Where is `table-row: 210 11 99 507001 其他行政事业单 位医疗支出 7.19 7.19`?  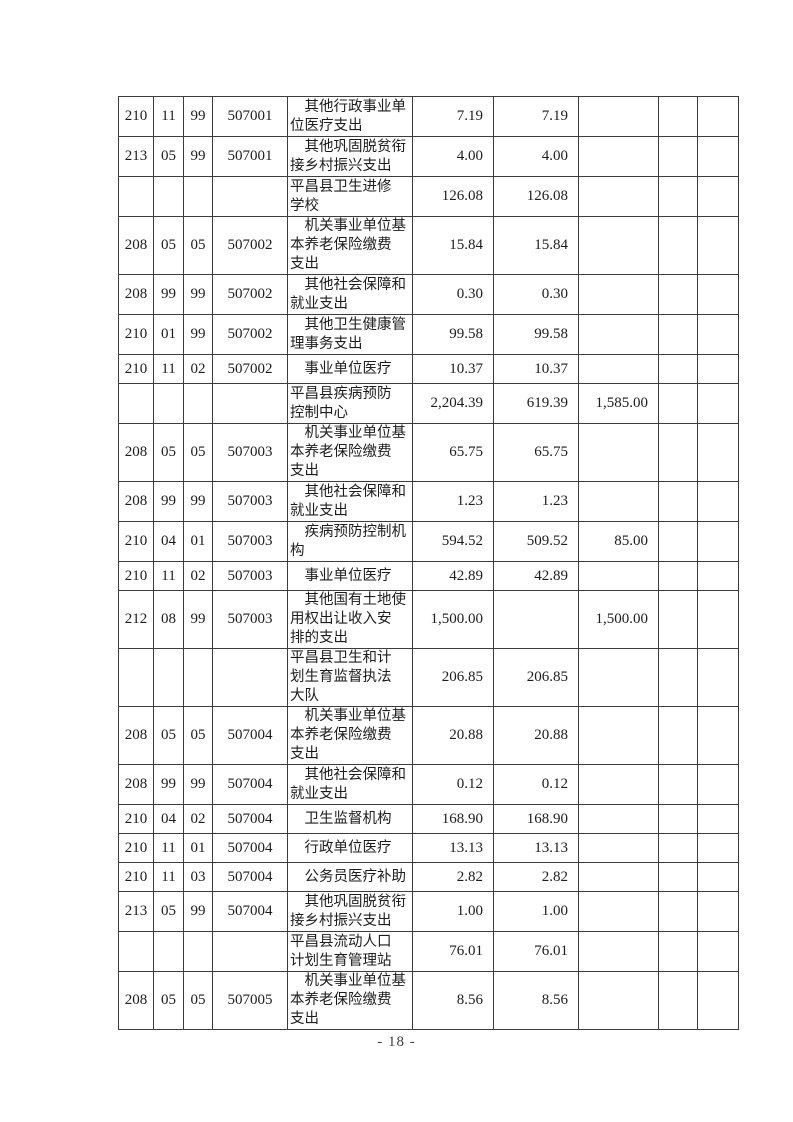 table-row: 210 11 99 507001 其他行政事业单 位医疗支出 7.19 7.19 is located at coordinates (428, 116).